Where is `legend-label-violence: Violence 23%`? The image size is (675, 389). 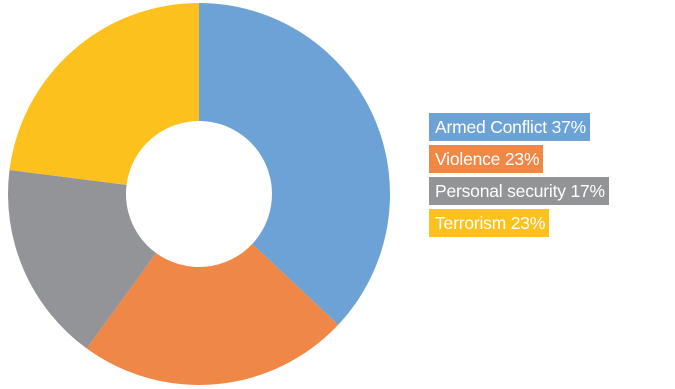 legend-label-violence: Violence 23% is located at coordinates (486, 159).